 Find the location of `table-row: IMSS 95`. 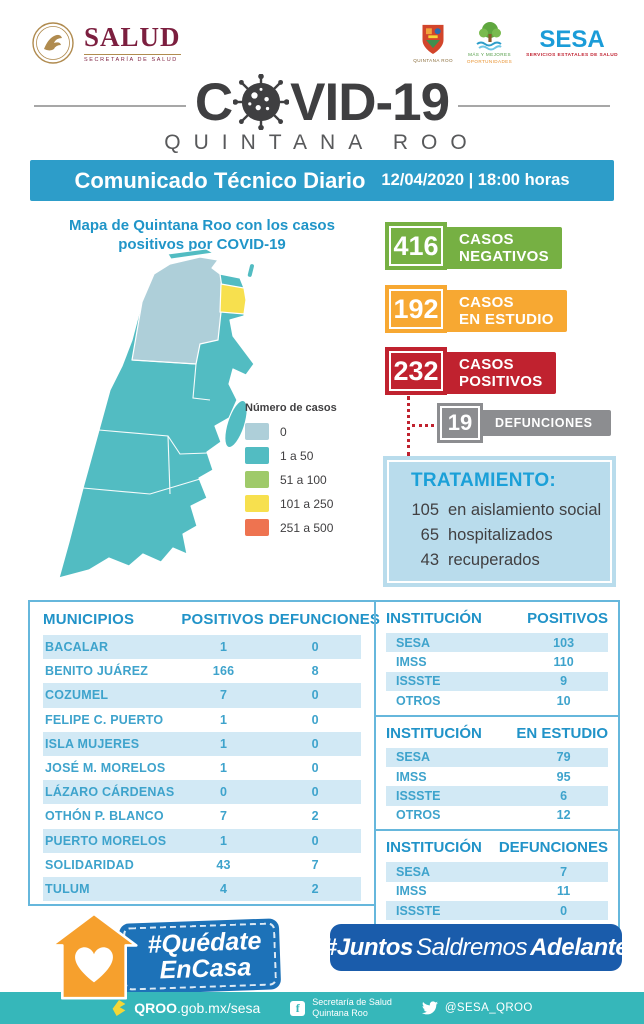

table-row: IMSS 95 is located at coordinates (483, 776).